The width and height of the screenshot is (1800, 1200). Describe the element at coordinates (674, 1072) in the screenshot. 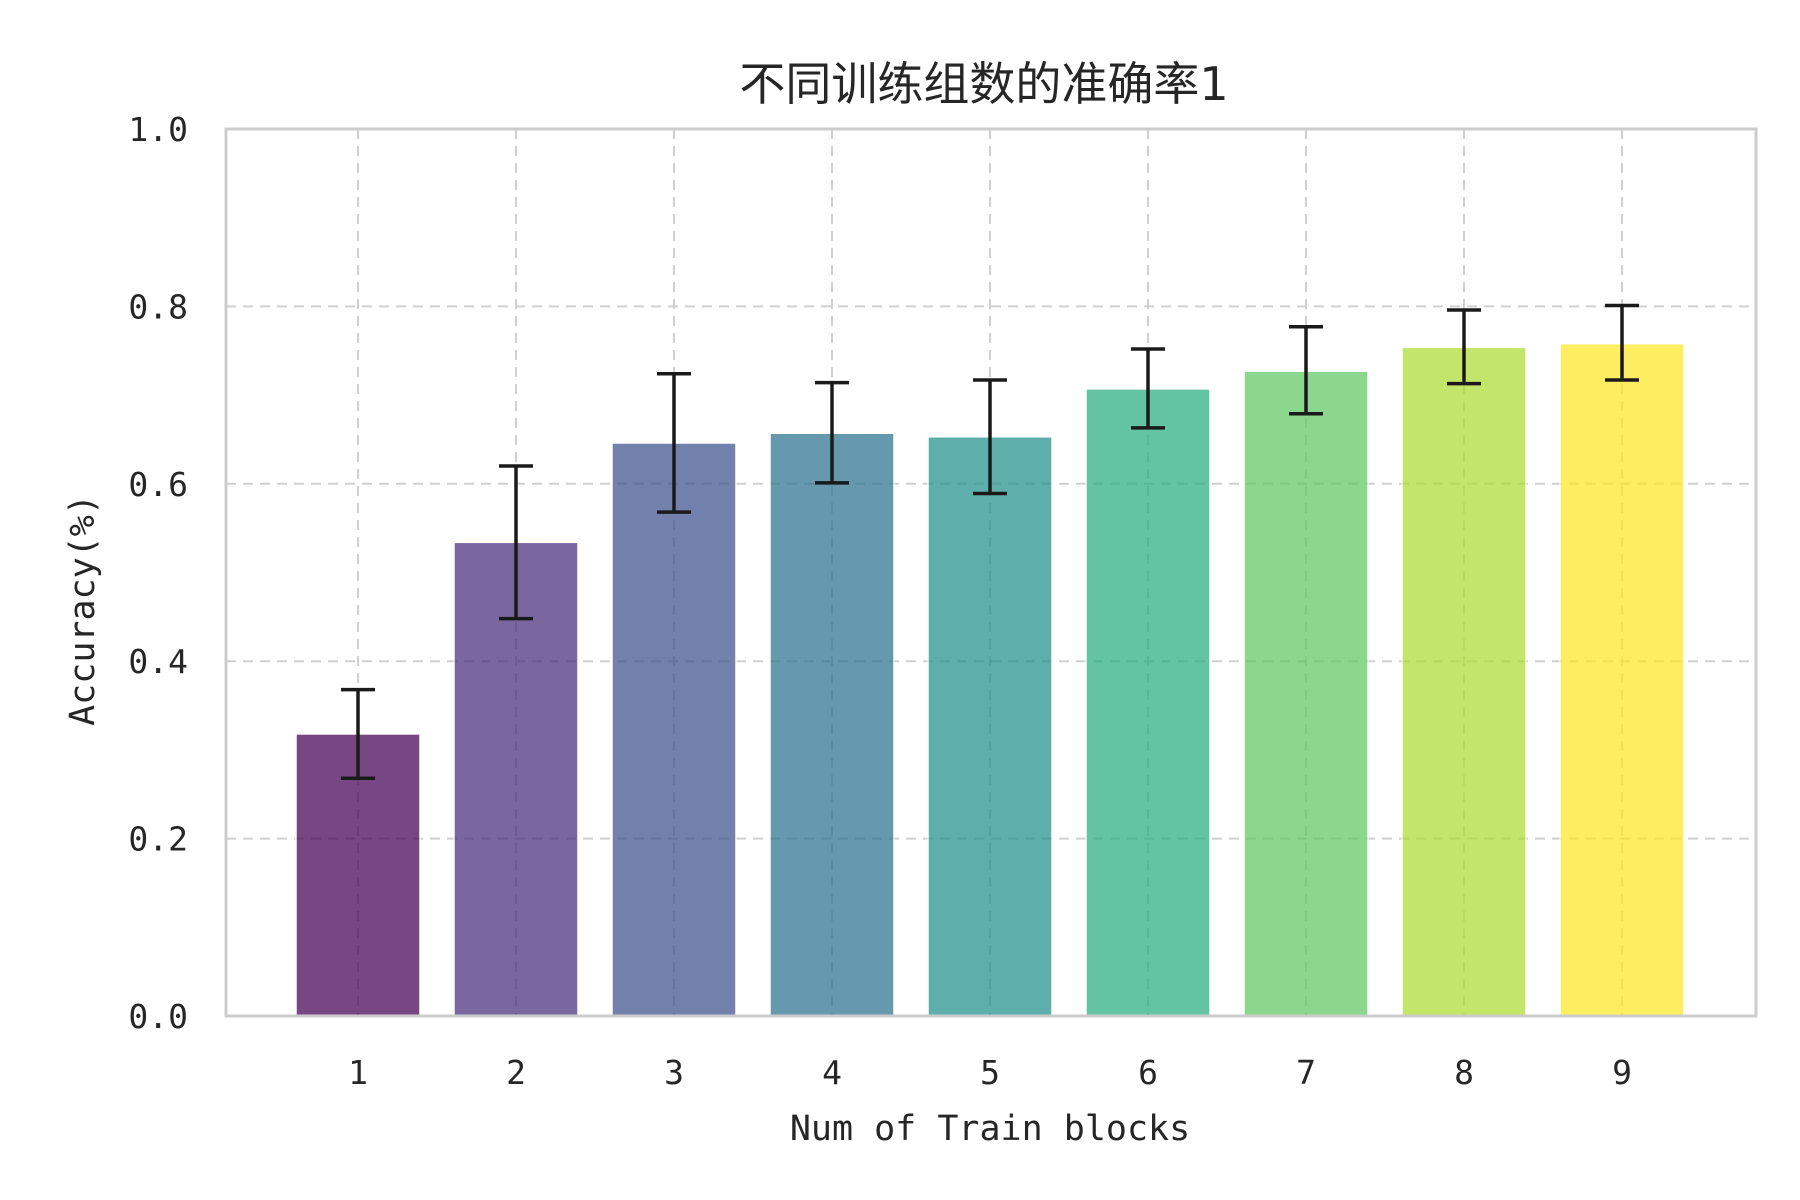

I see `x-tick-label: 3` at that location.